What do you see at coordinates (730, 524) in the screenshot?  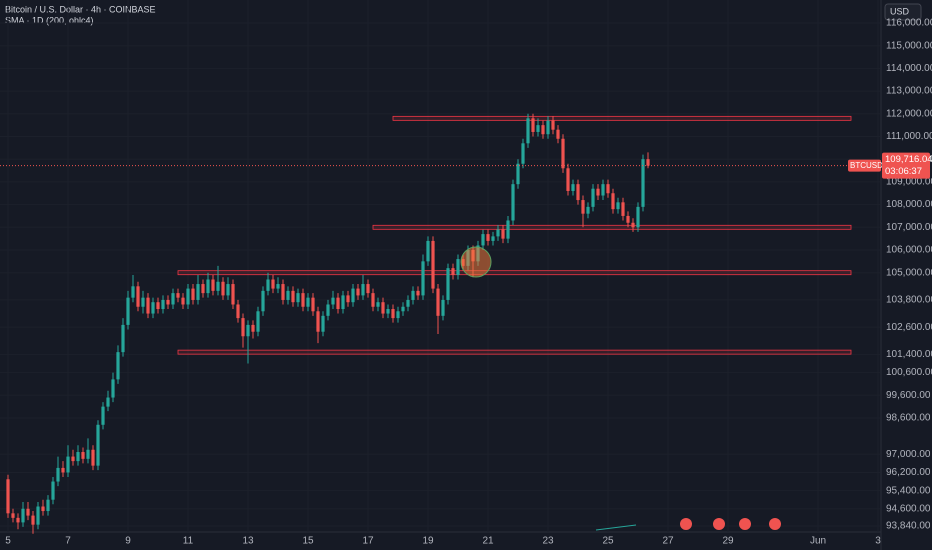 I see `event-icons` at bounding box center [730, 524].